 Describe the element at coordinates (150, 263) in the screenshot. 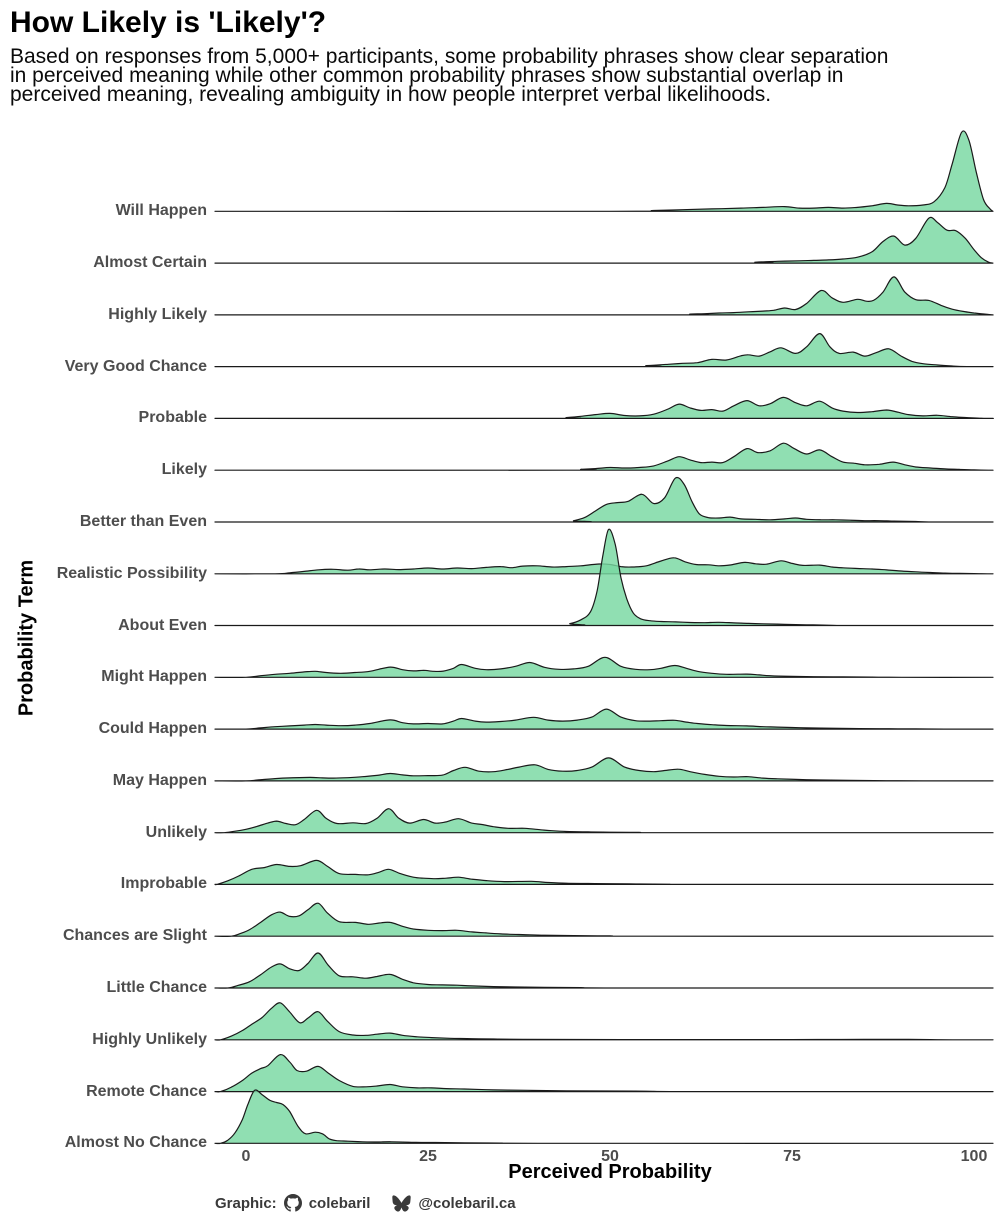

I see `term-label-almost-certain: Almost Certain` at that location.